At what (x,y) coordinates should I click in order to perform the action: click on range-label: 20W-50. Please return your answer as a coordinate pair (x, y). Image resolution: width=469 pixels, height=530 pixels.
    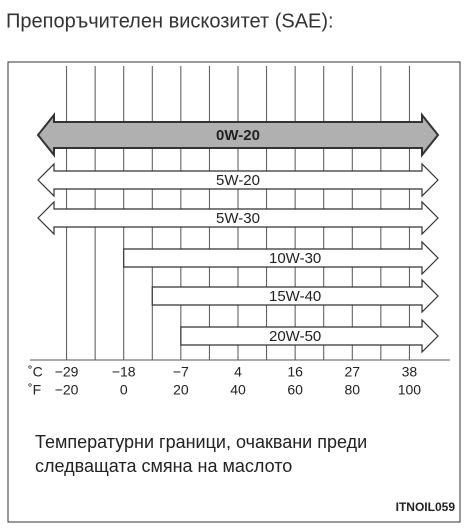
    Looking at the image, I should click on (295, 336).